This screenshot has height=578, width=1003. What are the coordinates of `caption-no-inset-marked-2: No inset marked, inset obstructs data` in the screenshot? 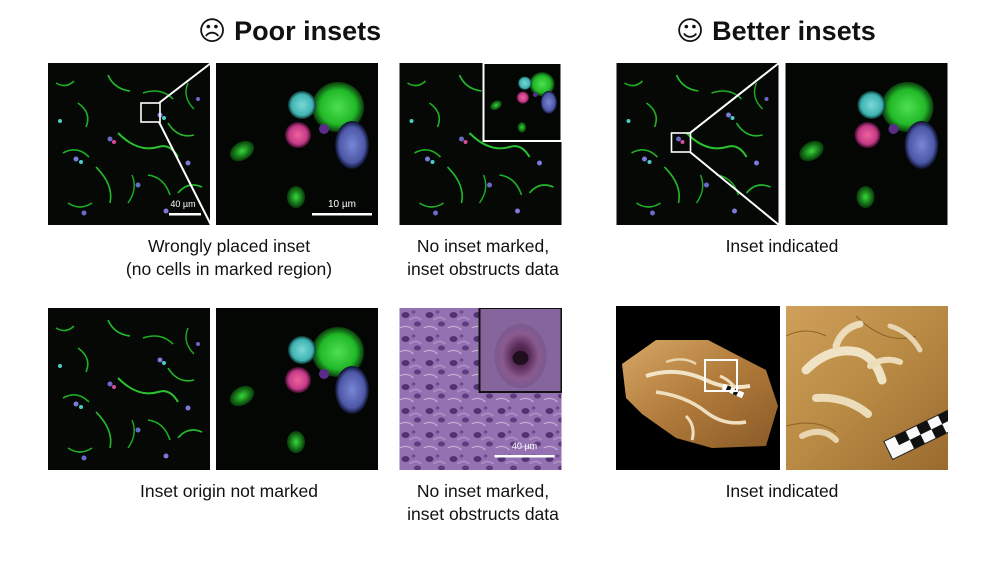 It's located at (483, 503).